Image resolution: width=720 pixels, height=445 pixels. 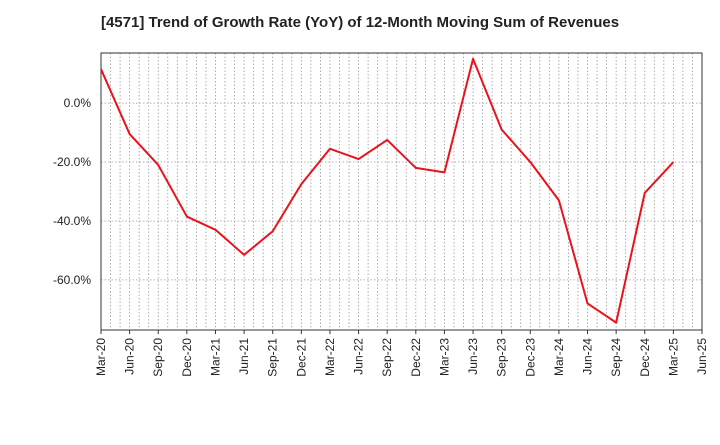 I want to click on x-tick-label: Mar-23, so click(x=444, y=357).